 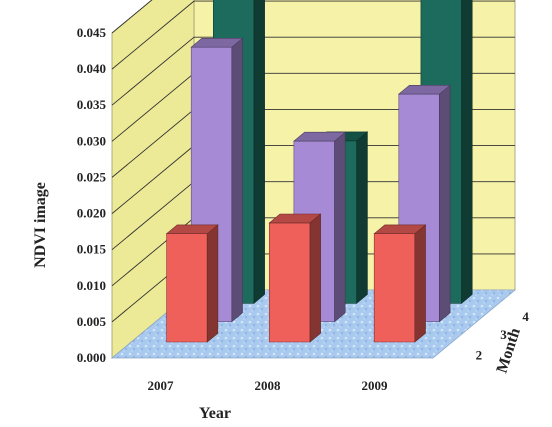 I want to click on y-tick-label: 0.015, so click(x=92, y=249).